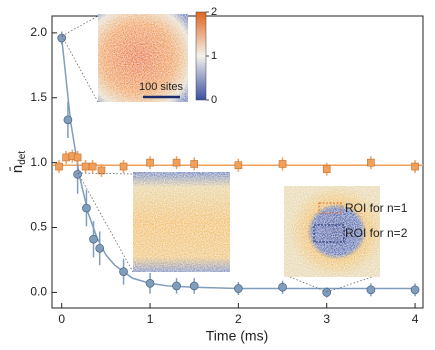 This screenshot has height=350, width=435. Describe the element at coordinates (38, 97) in the screenshot. I see `y-tick-label: 1.5` at that location.